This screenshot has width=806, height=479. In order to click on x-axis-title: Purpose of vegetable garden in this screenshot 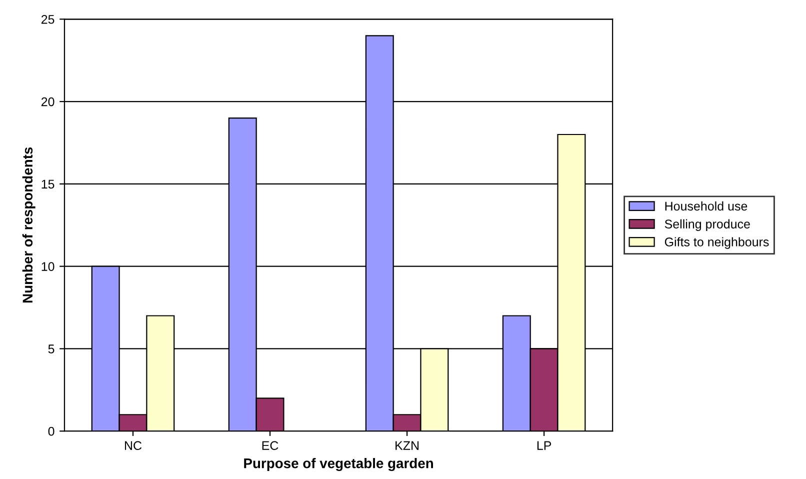, I will do `click(338, 465)`.